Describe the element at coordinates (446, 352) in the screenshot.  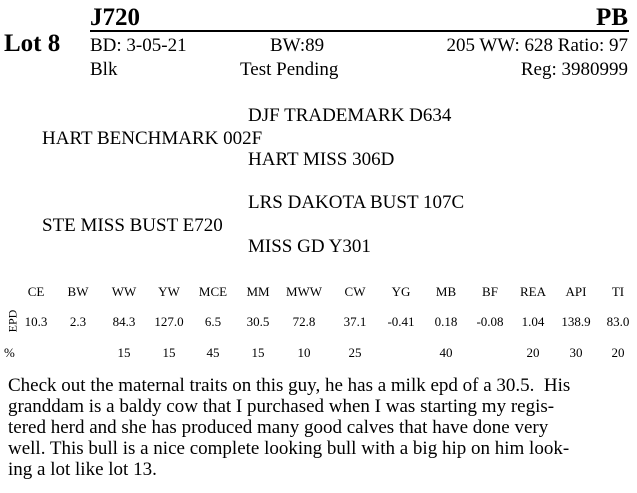
I see `epd-percent: 40` at that location.